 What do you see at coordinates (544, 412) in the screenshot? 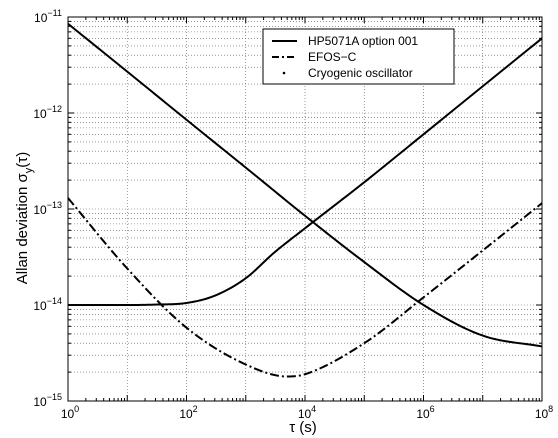
I see `x-tick-label: 10⁸` at bounding box center [544, 412].